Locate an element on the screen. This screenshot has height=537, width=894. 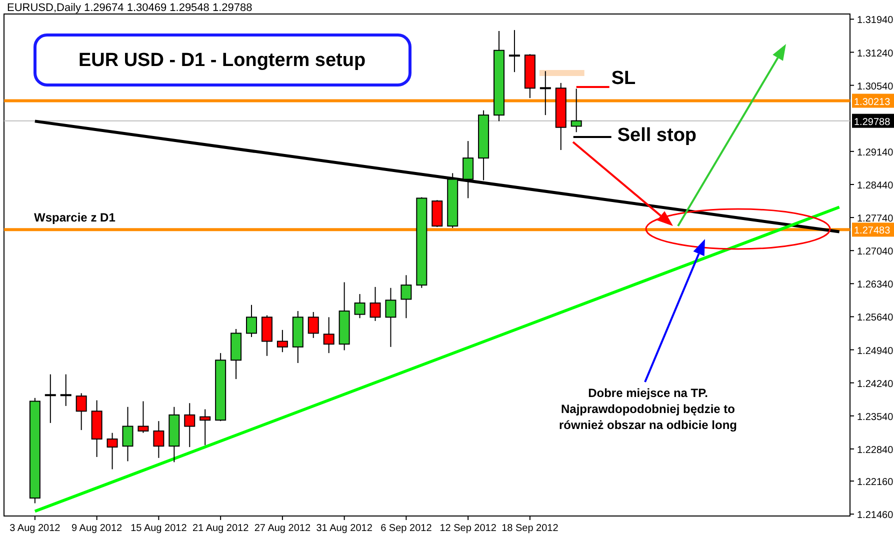
annotation: Wsparcie z D1 is located at coordinates (75, 217).